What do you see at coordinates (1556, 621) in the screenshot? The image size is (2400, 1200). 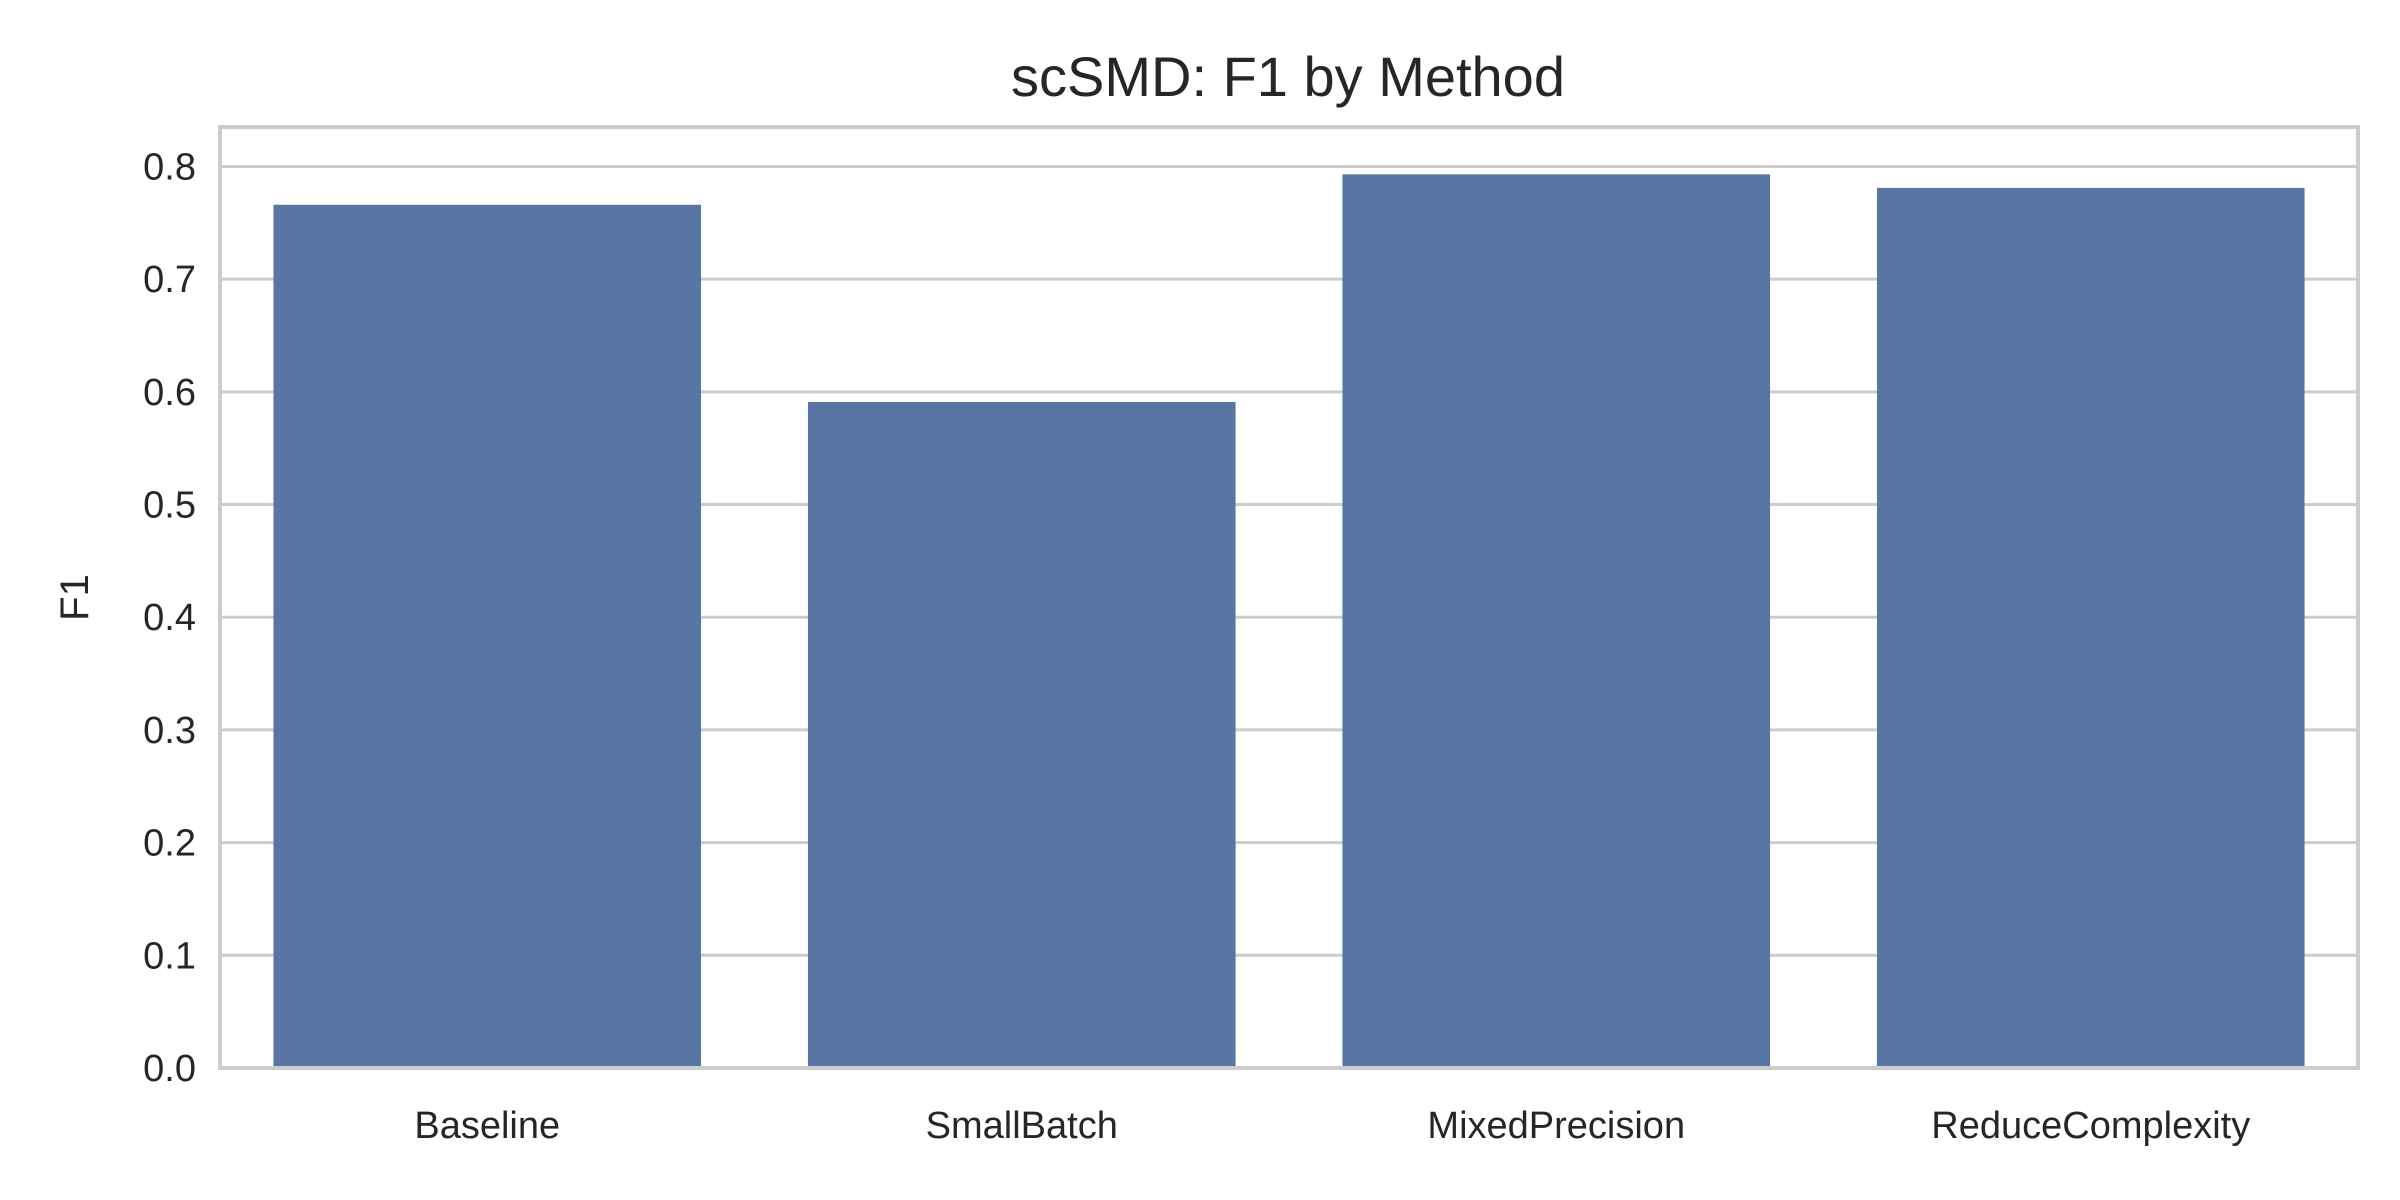 I see `bar-mixedprecision` at bounding box center [1556, 621].